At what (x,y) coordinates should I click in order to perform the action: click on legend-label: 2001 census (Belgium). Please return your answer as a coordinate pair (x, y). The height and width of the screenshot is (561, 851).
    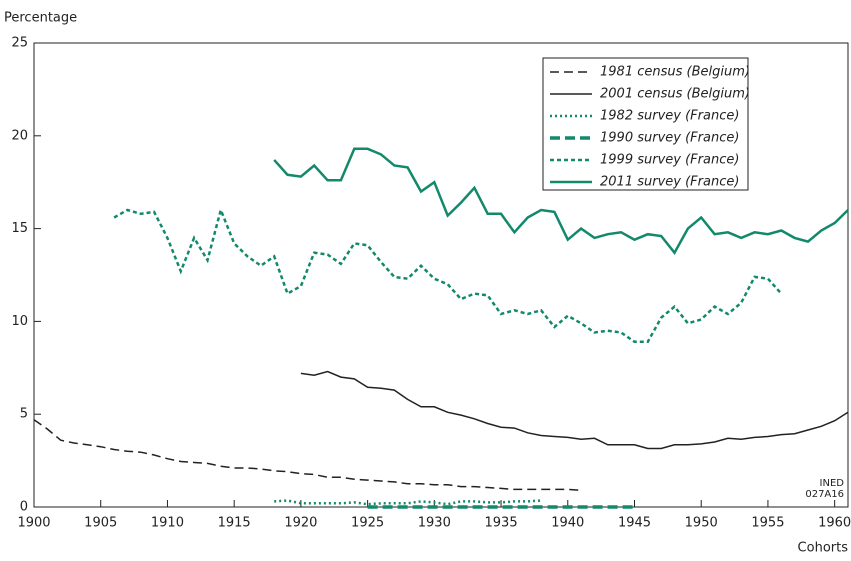
    Looking at the image, I should click on (675, 94).